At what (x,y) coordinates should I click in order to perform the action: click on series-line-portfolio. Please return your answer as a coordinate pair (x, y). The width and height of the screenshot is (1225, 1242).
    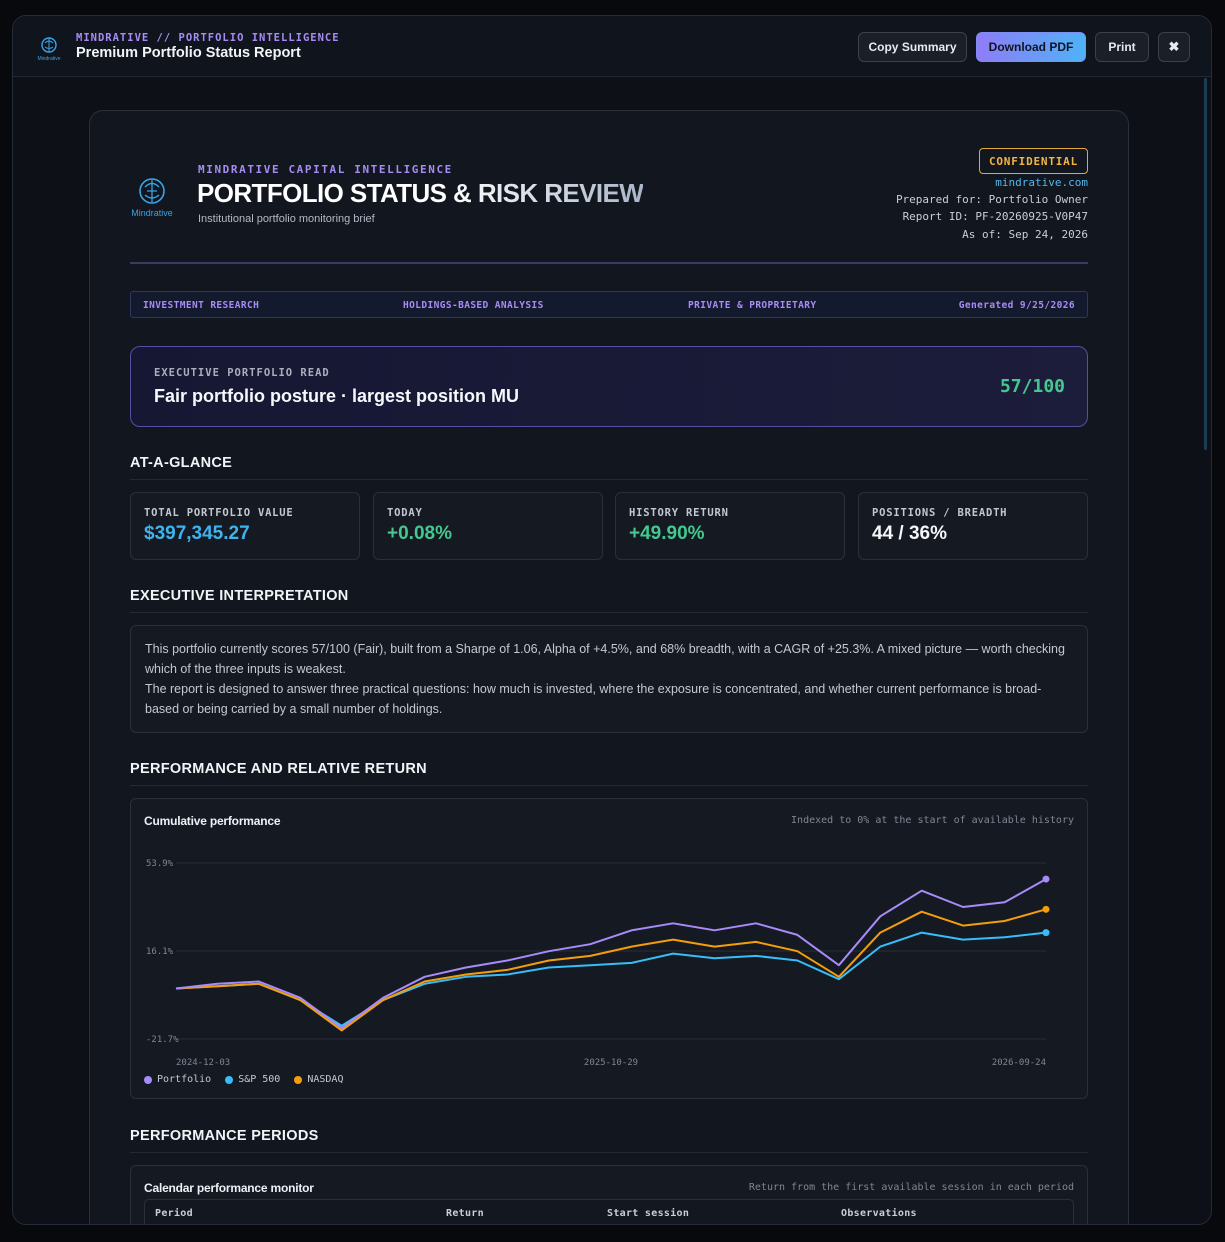
    Looking at the image, I should click on (611, 954).